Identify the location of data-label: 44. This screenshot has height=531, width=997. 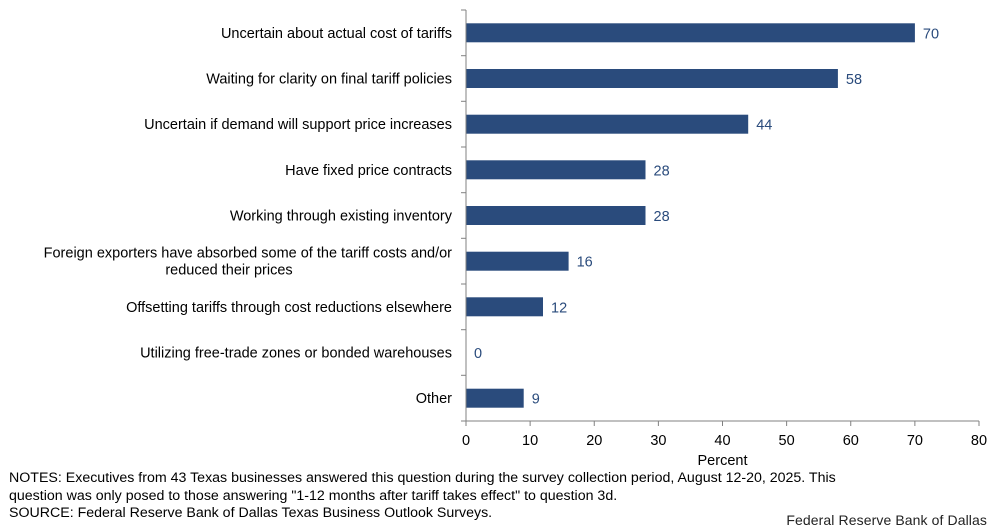
(764, 126).